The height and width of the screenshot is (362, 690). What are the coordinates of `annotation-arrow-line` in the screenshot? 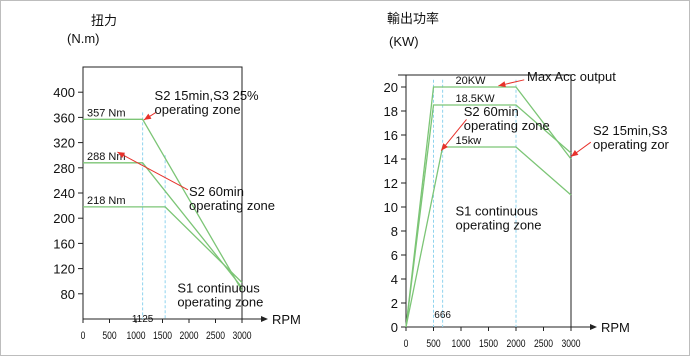 It's located at (153, 171).